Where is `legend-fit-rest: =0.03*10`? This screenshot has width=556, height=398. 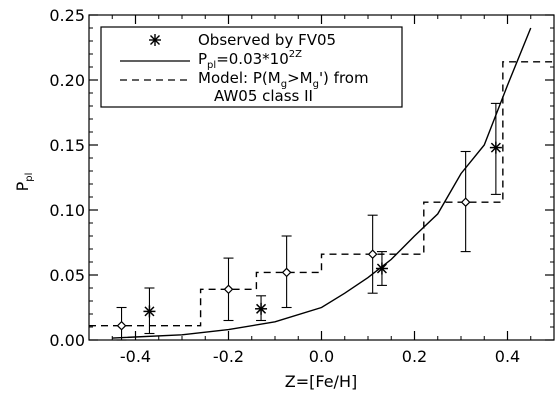
legend-fit-rest: =0.03*10 is located at coordinates (252, 59).